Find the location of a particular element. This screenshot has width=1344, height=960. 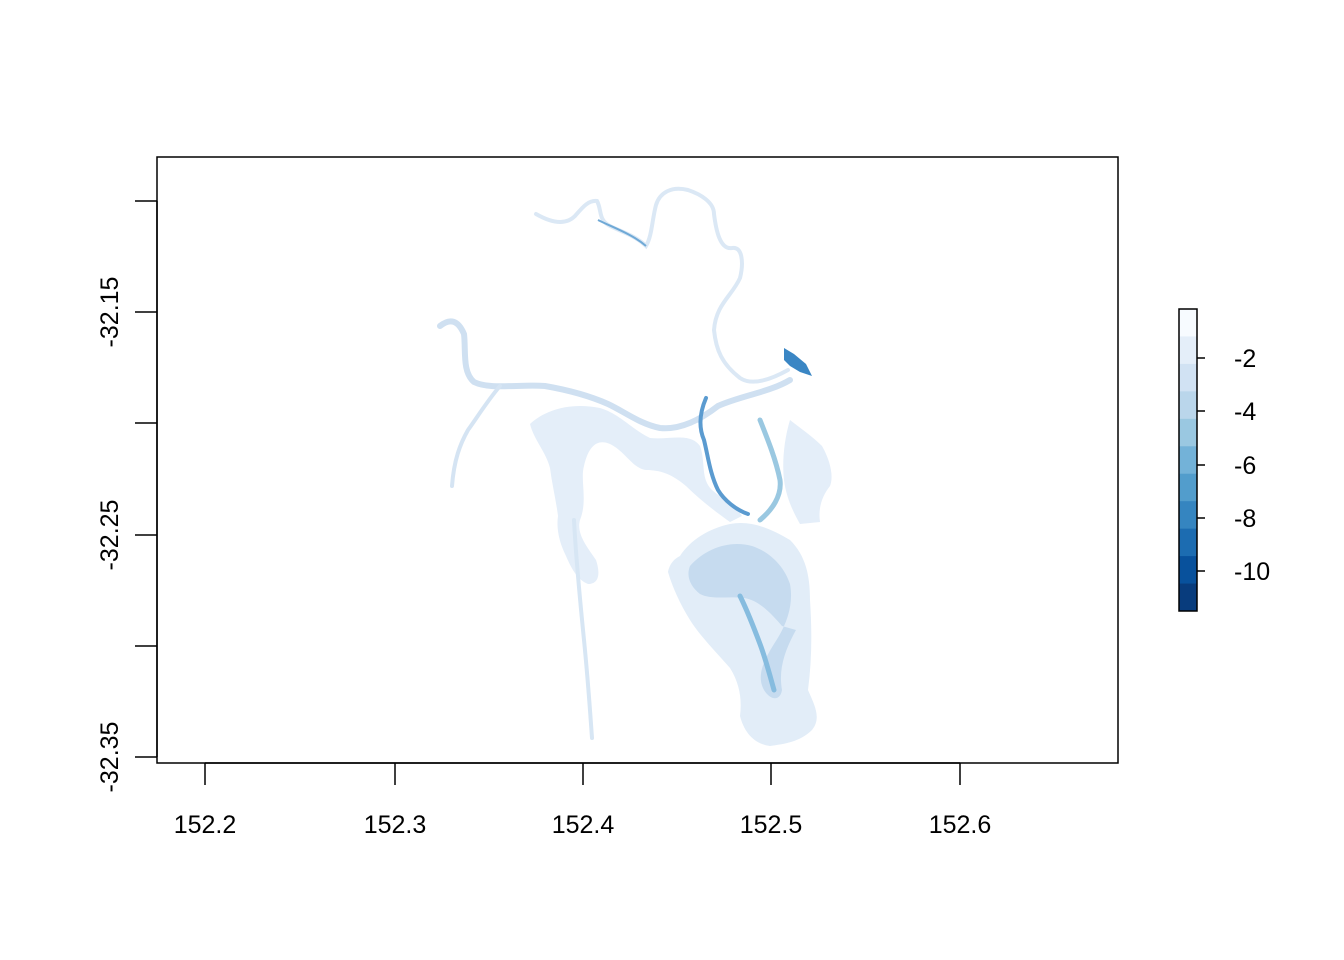

x-tick-label: 152.6 is located at coordinates (960, 825).